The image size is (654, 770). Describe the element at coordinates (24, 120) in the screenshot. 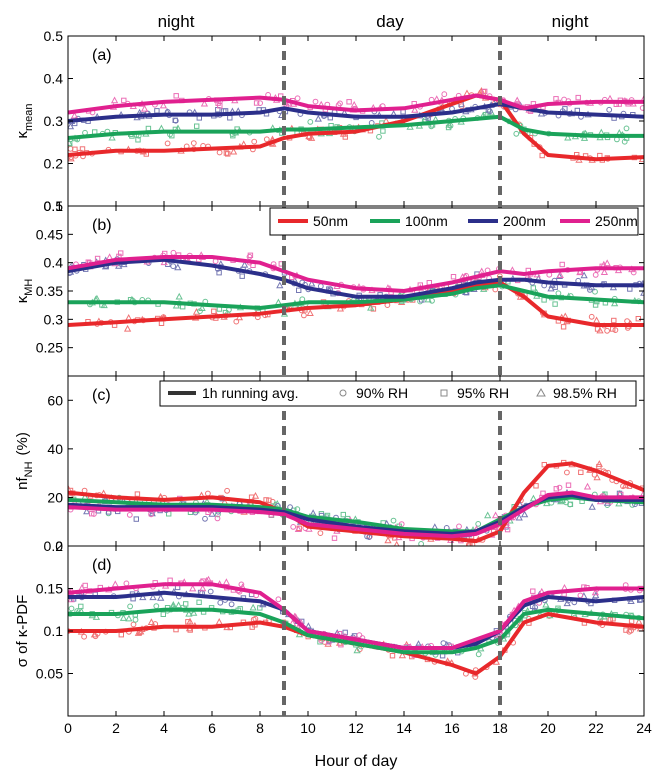

I see `y-axis-label: κmean` at that location.